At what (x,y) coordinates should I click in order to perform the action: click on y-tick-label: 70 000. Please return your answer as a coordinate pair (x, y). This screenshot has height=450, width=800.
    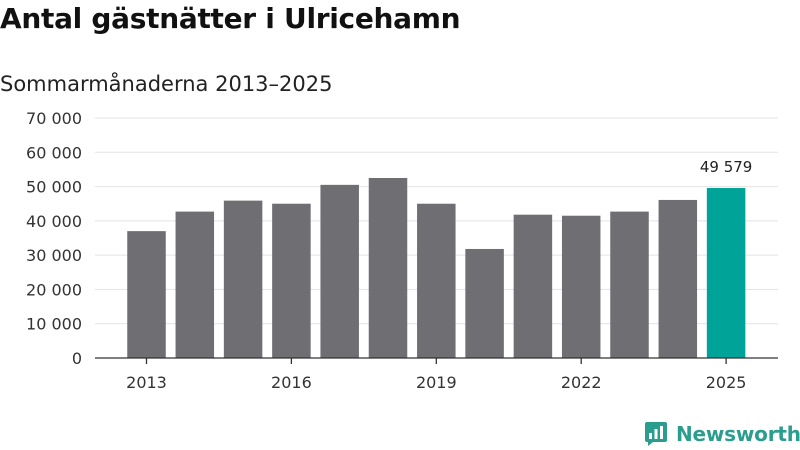
    Looking at the image, I should click on (54, 118).